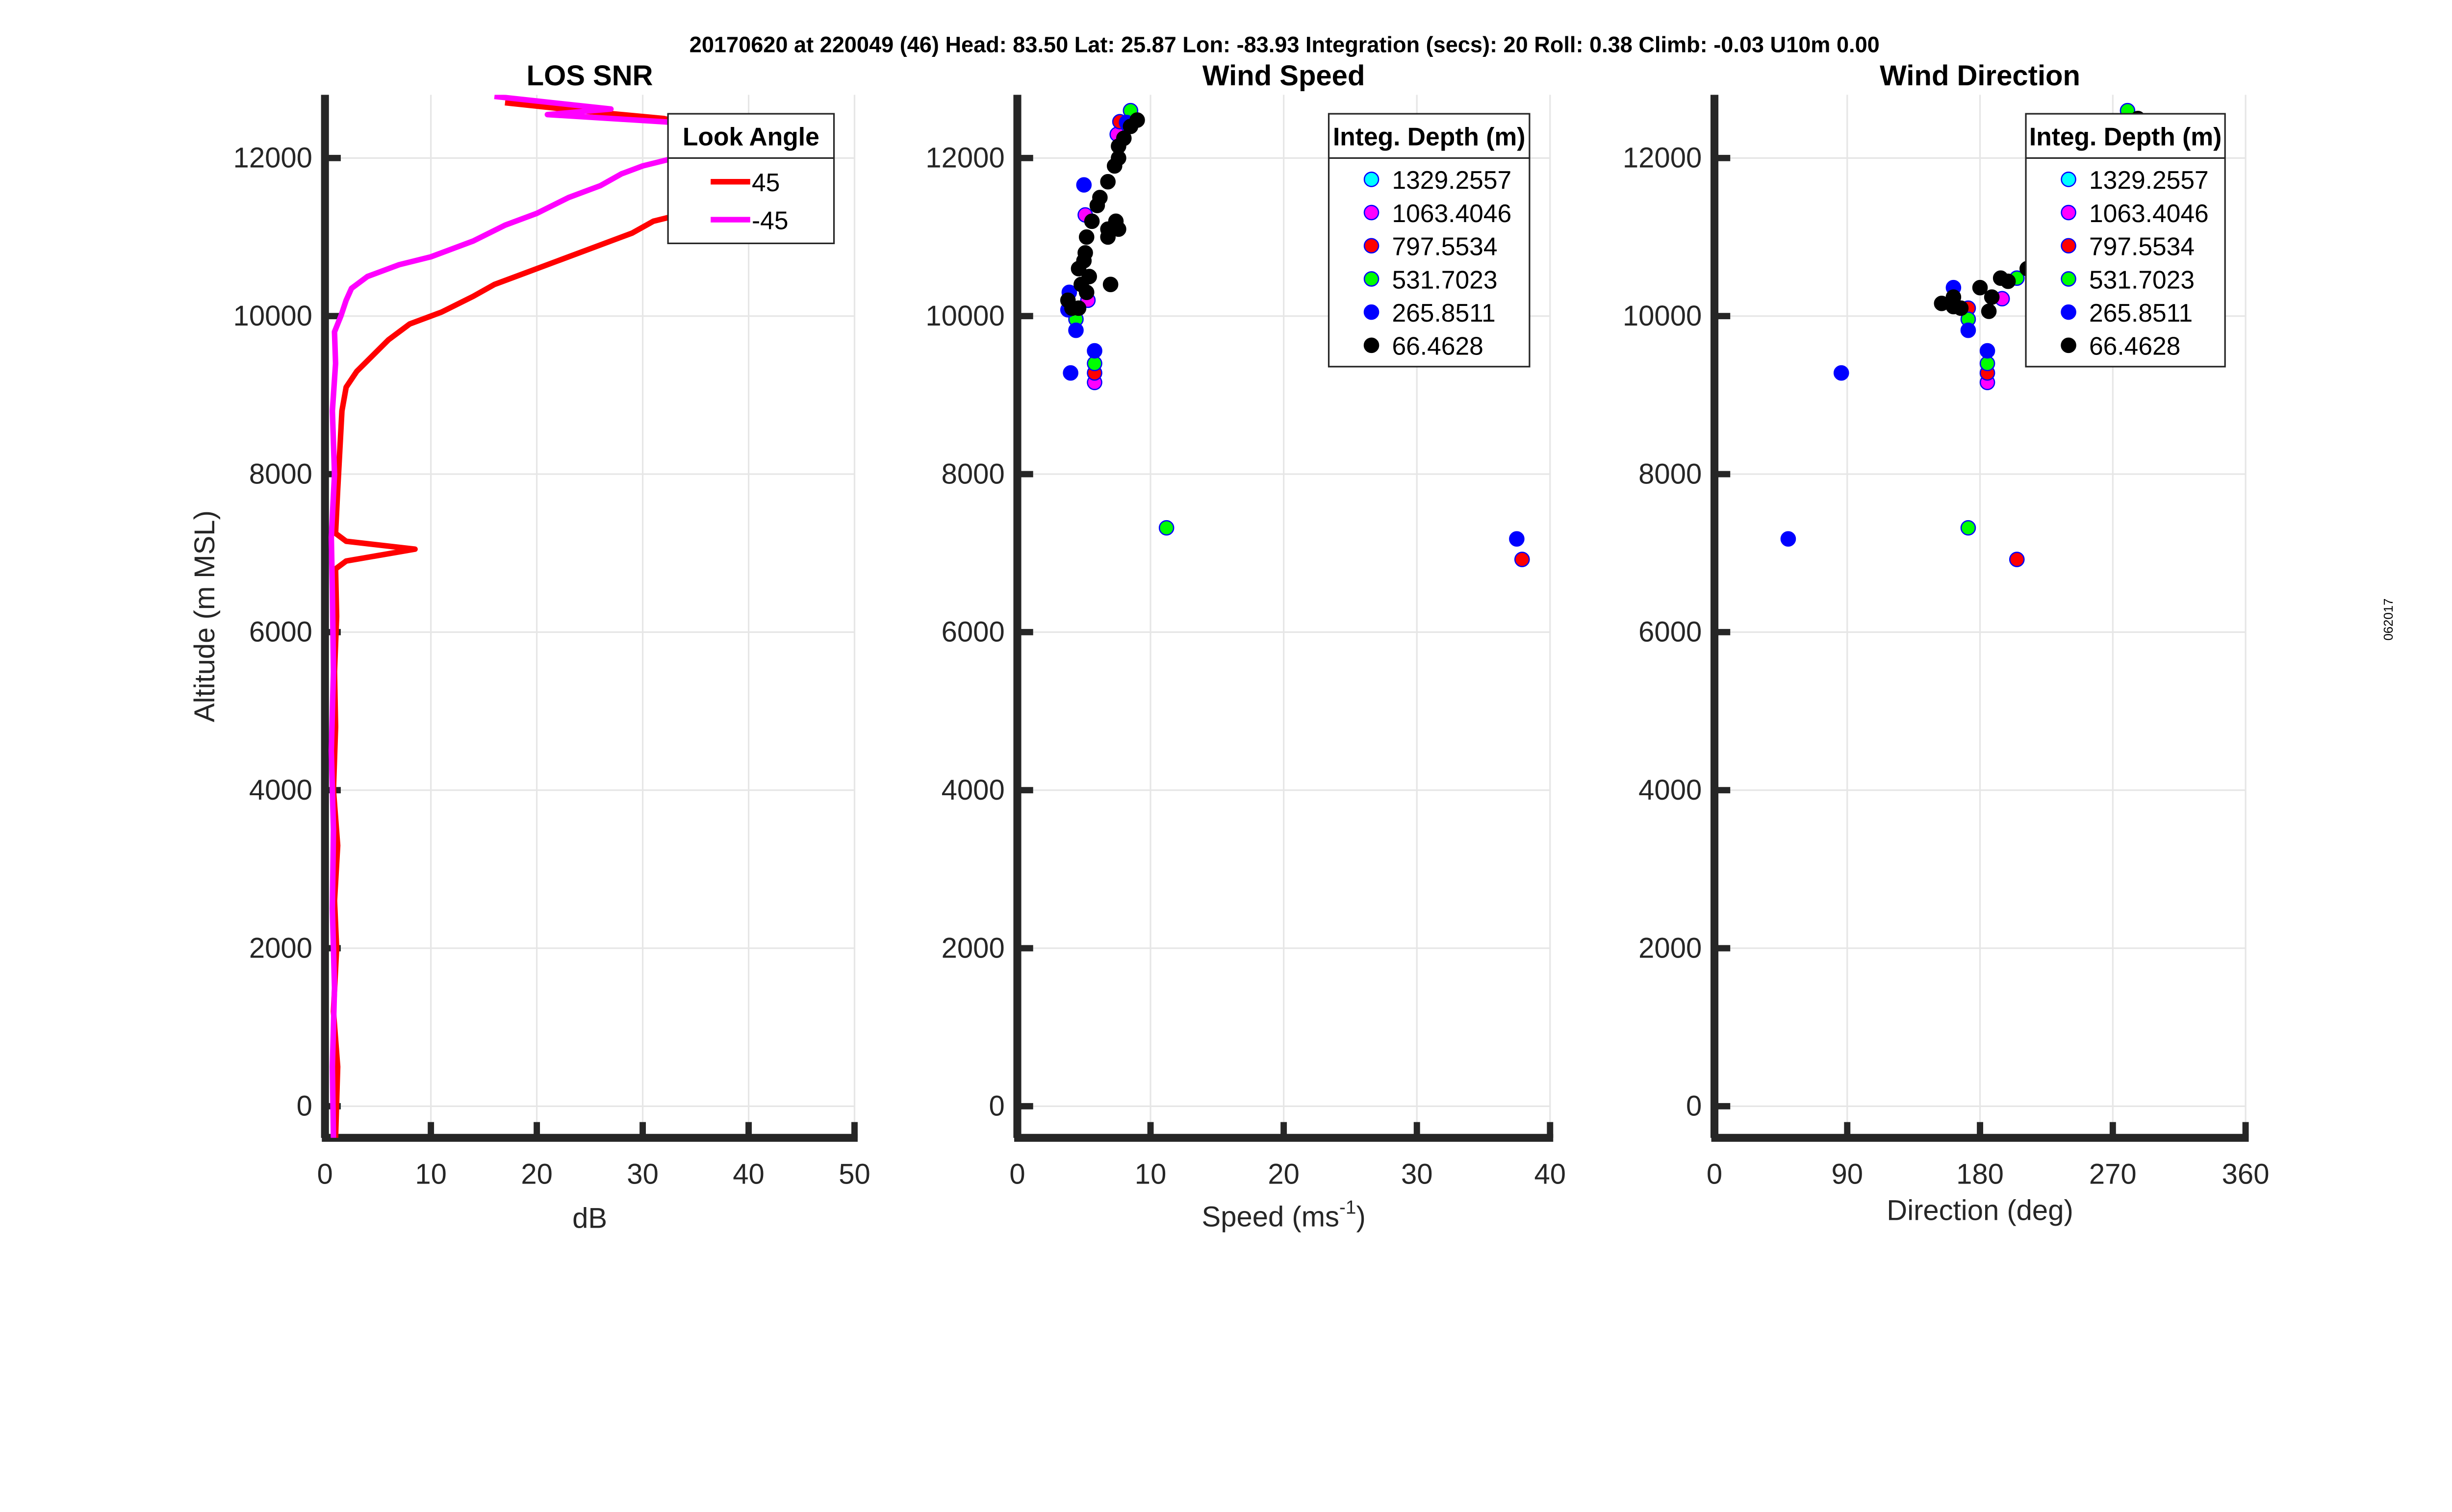  I want to click on y-axis-label: Altitude (m MSL), so click(205, 616).